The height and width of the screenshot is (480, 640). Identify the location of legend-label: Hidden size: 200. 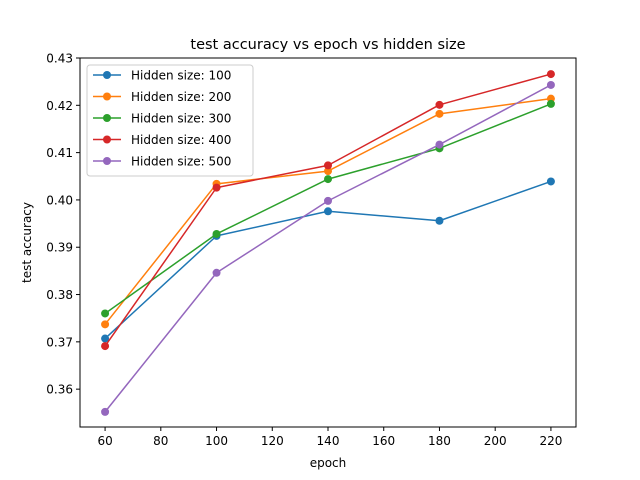
(181, 97).